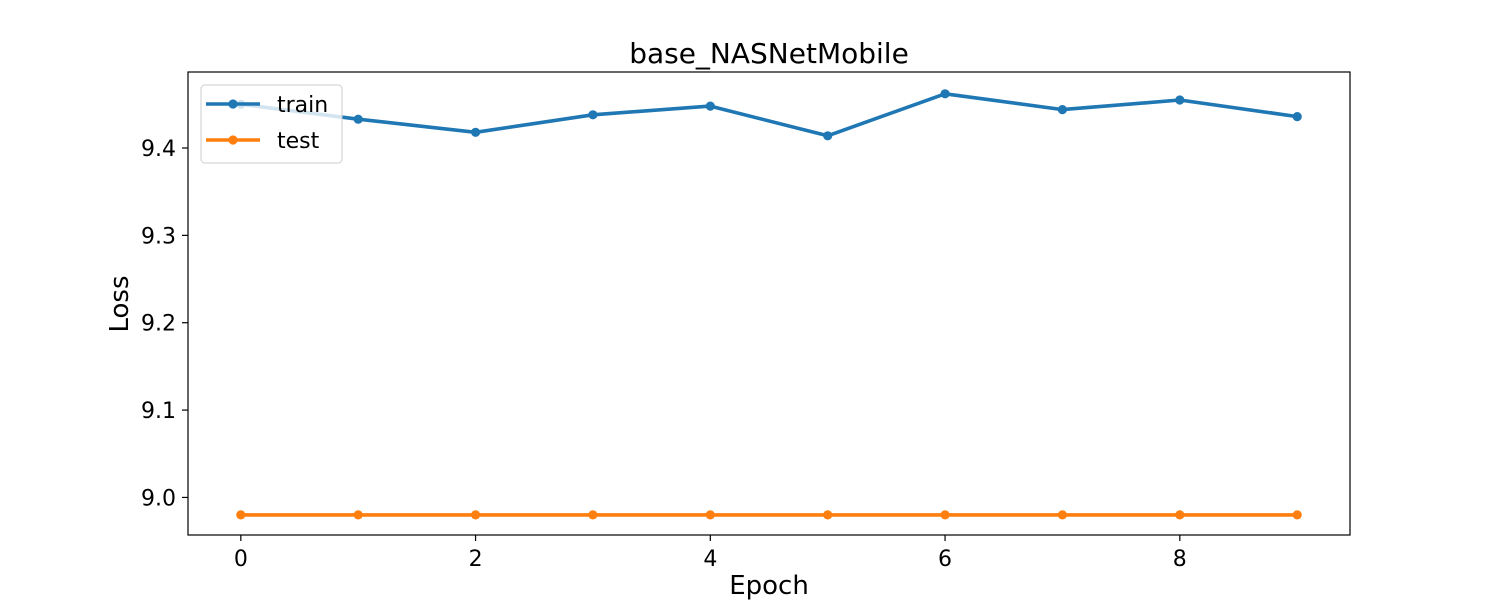 The image size is (1500, 600). What do you see at coordinates (120, 303) in the screenshot?
I see `y-axis-label: Loss` at bounding box center [120, 303].